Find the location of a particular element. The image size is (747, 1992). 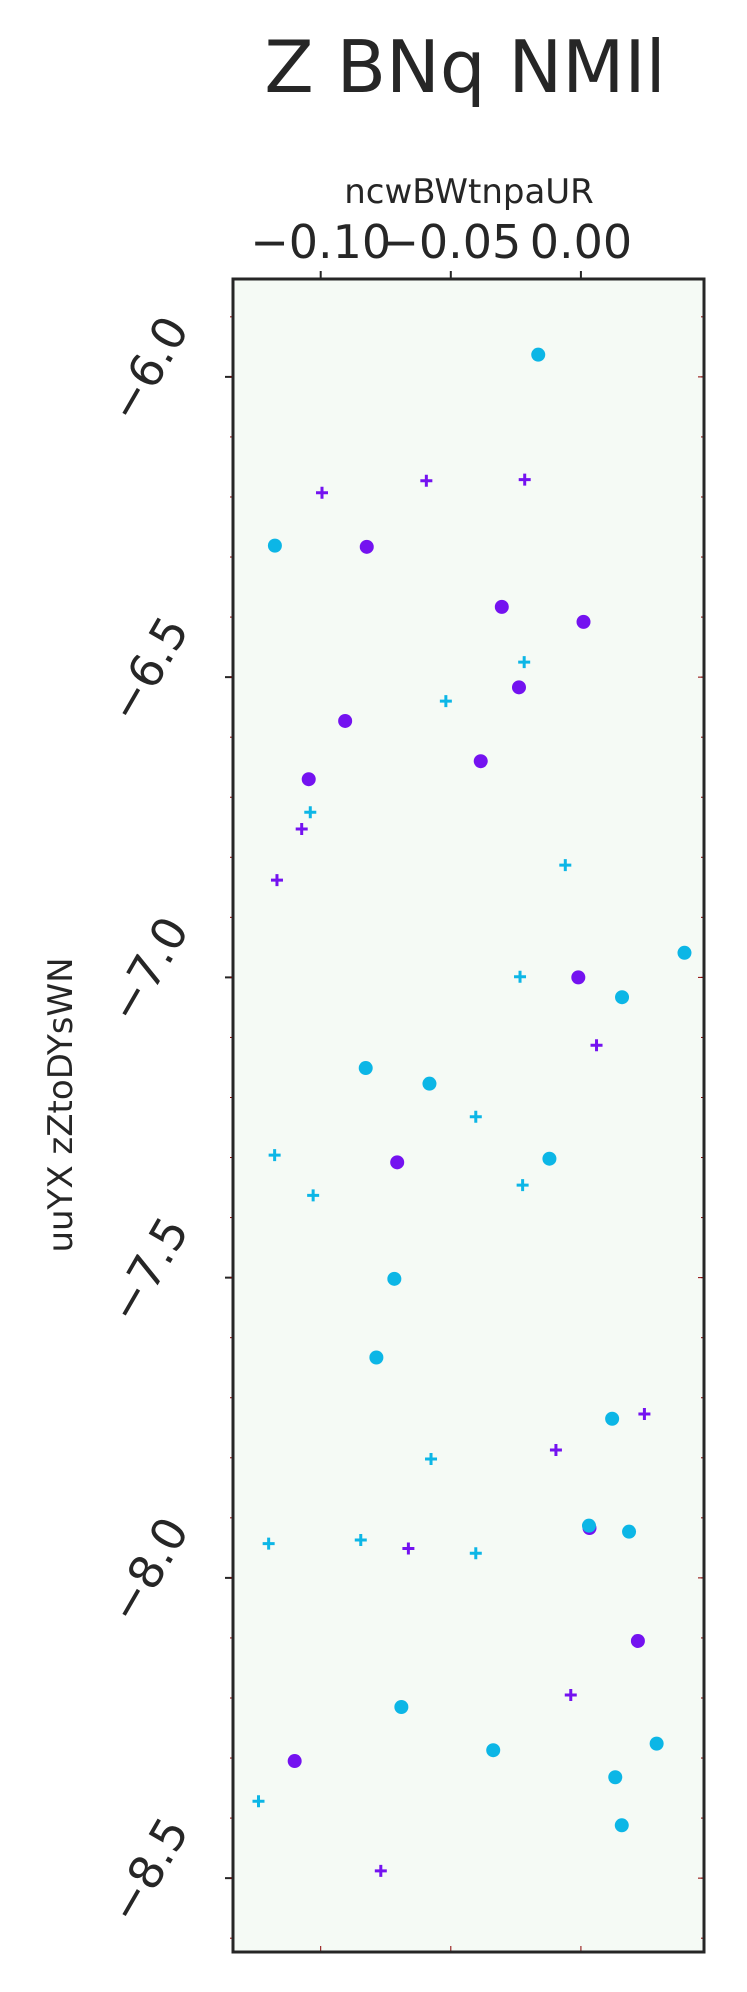

y-tick-label: −7.0 is located at coordinates (148, 970).